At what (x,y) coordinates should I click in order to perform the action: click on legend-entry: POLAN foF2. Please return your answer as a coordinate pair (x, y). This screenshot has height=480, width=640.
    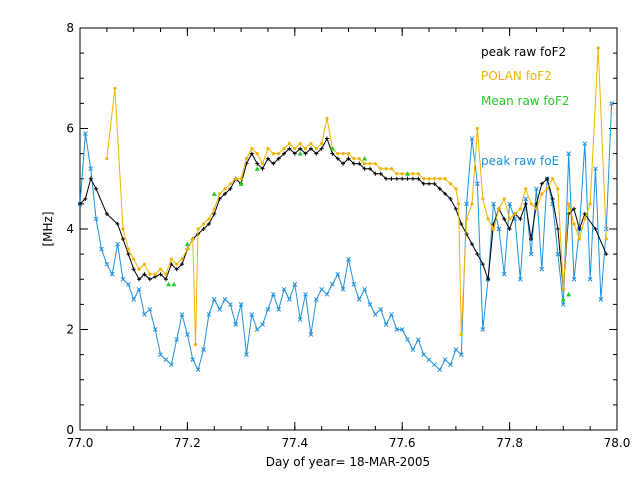
    Looking at the image, I should click on (516, 76).